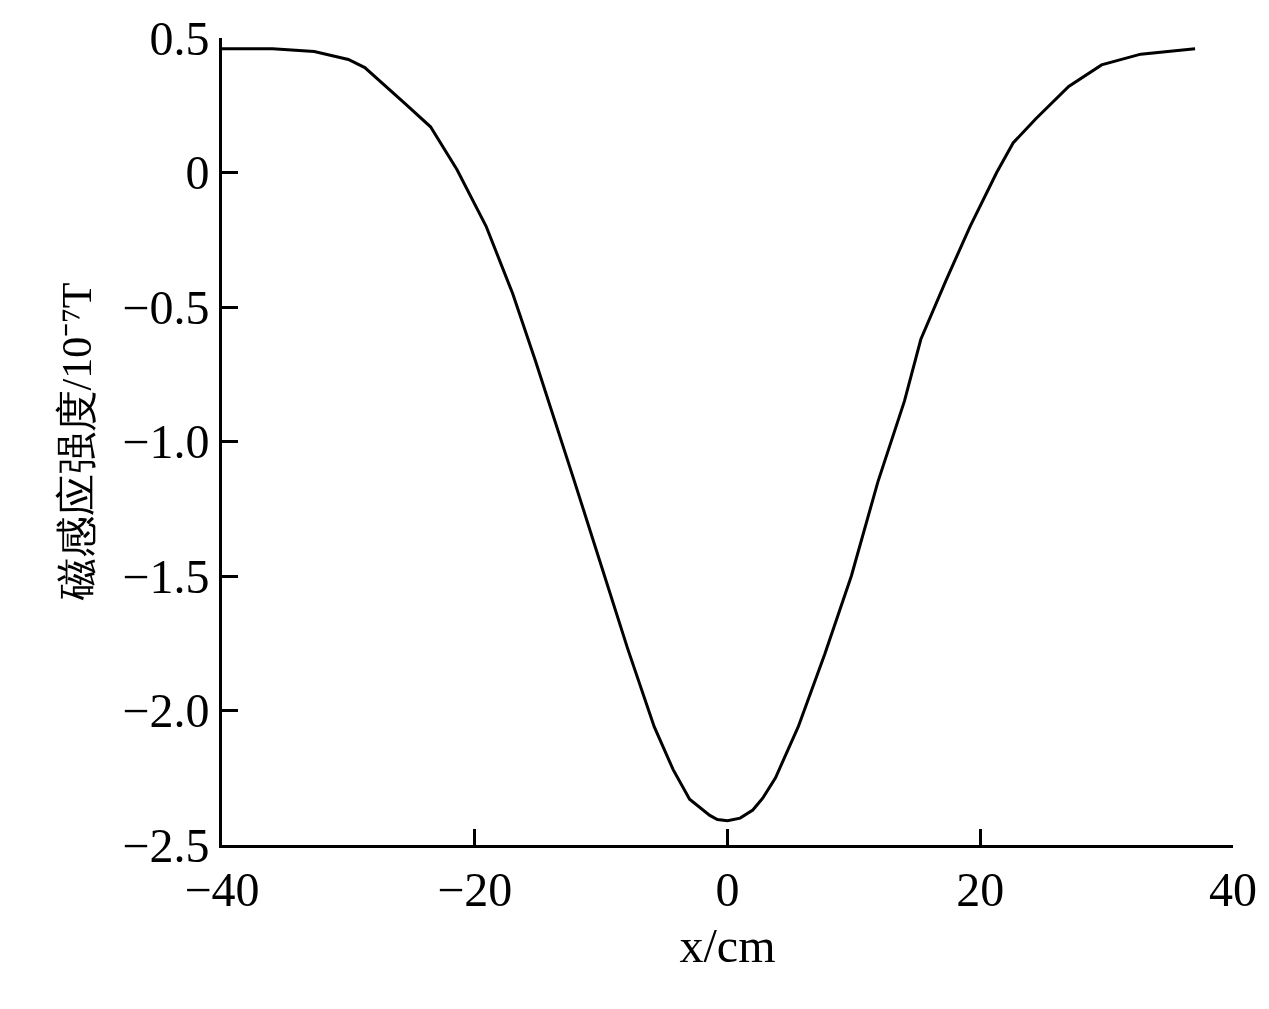 The image size is (1269, 1009). Describe the element at coordinates (727, 945) in the screenshot. I see `x-axis-title: x/cm` at that location.